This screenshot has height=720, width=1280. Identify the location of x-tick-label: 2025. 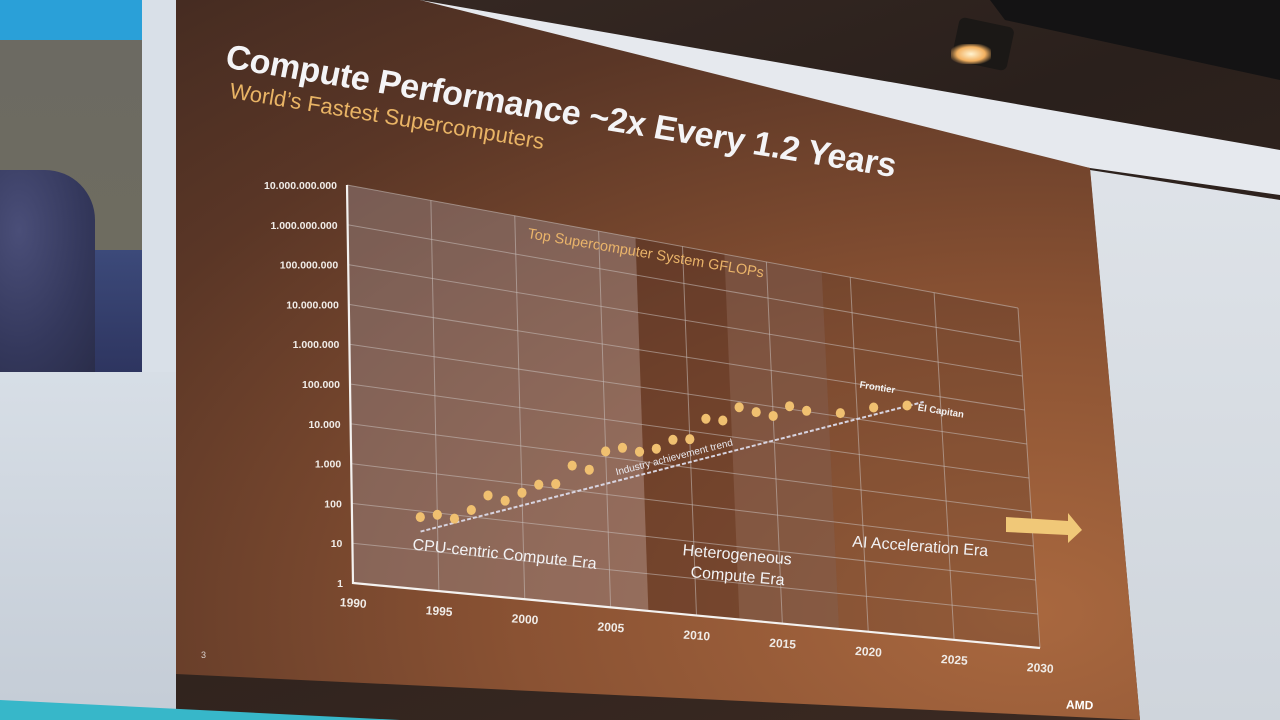
(955, 660).